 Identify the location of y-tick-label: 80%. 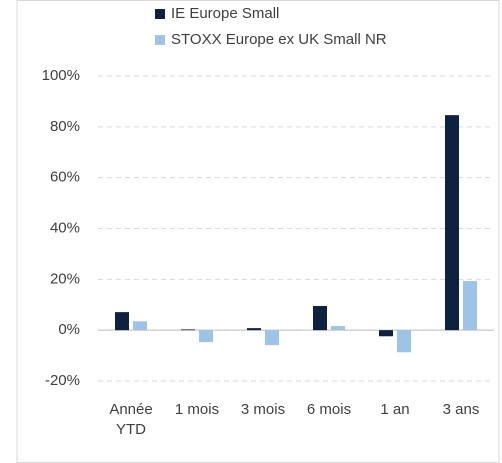
(65, 126).